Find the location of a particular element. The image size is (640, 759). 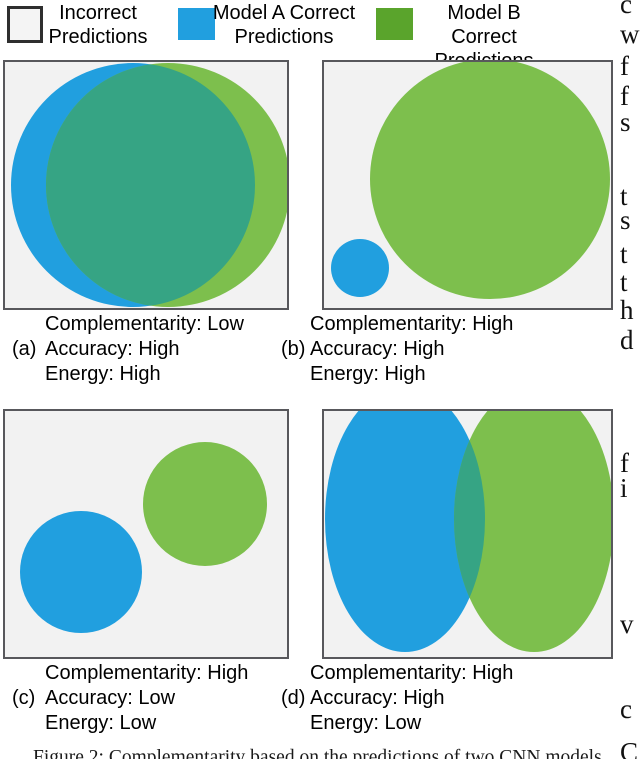

model-a-swatch-icon is located at coordinates (196, 24).